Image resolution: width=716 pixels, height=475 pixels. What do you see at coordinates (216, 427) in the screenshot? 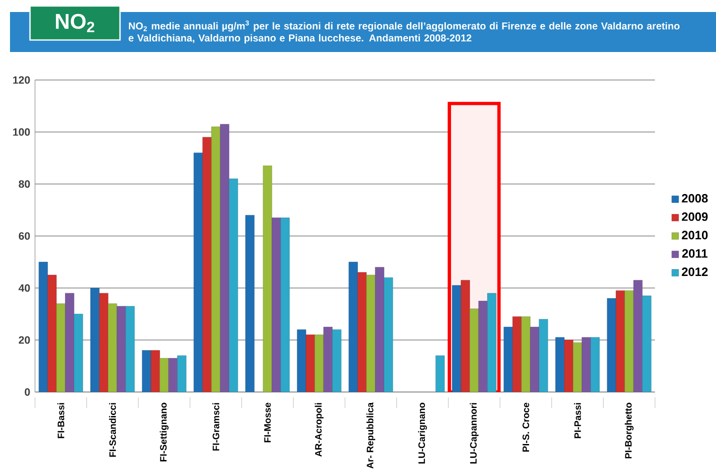
I see `x-tick-label: FI-Gramsci` at bounding box center [216, 427].